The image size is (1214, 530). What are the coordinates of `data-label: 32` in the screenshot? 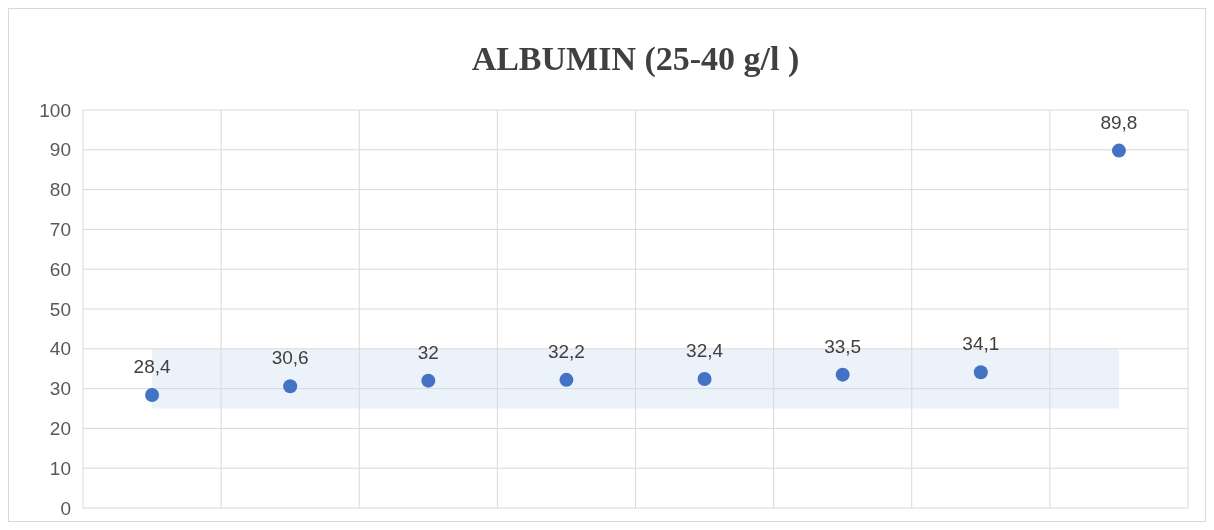 It's located at (428, 352).